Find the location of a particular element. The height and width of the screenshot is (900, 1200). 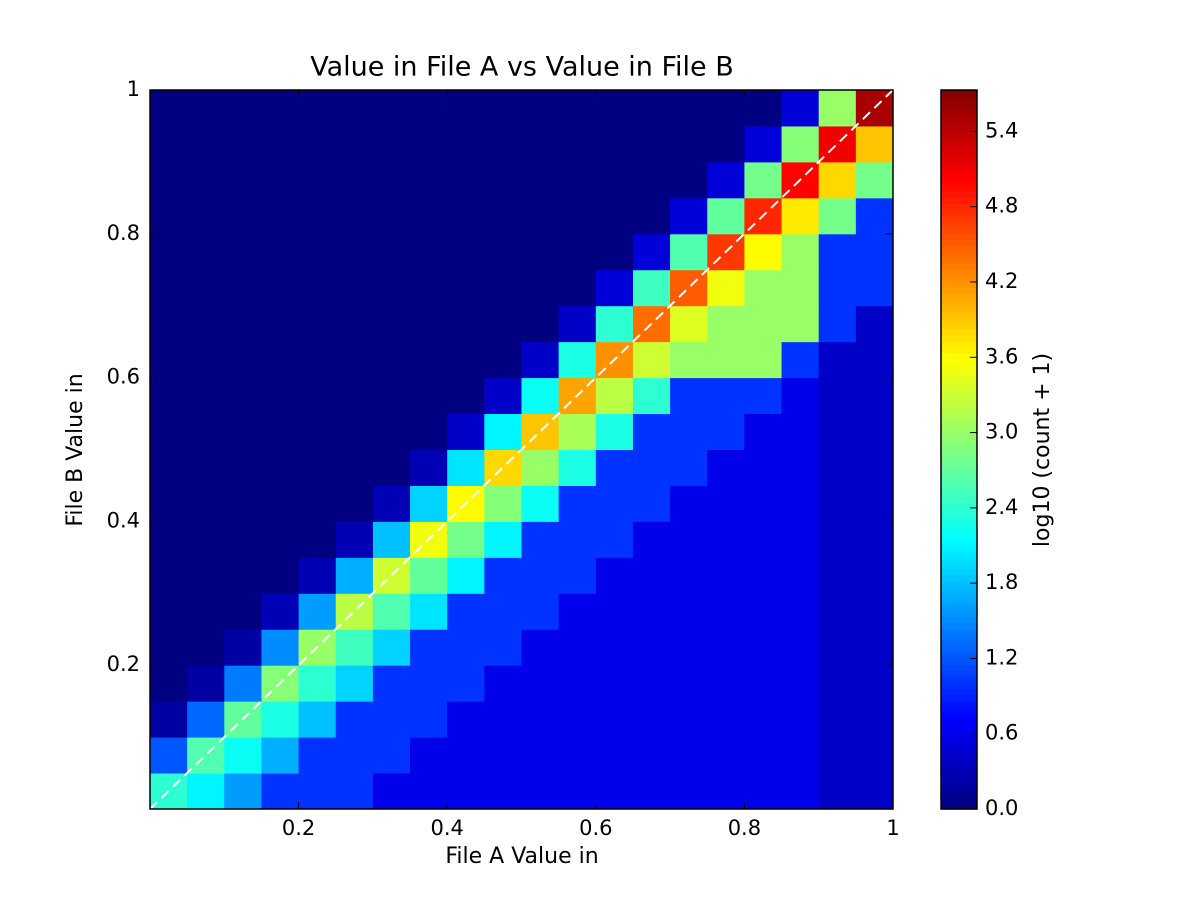

x-axis-label: File A Value in is located at coordinates (521, 856).